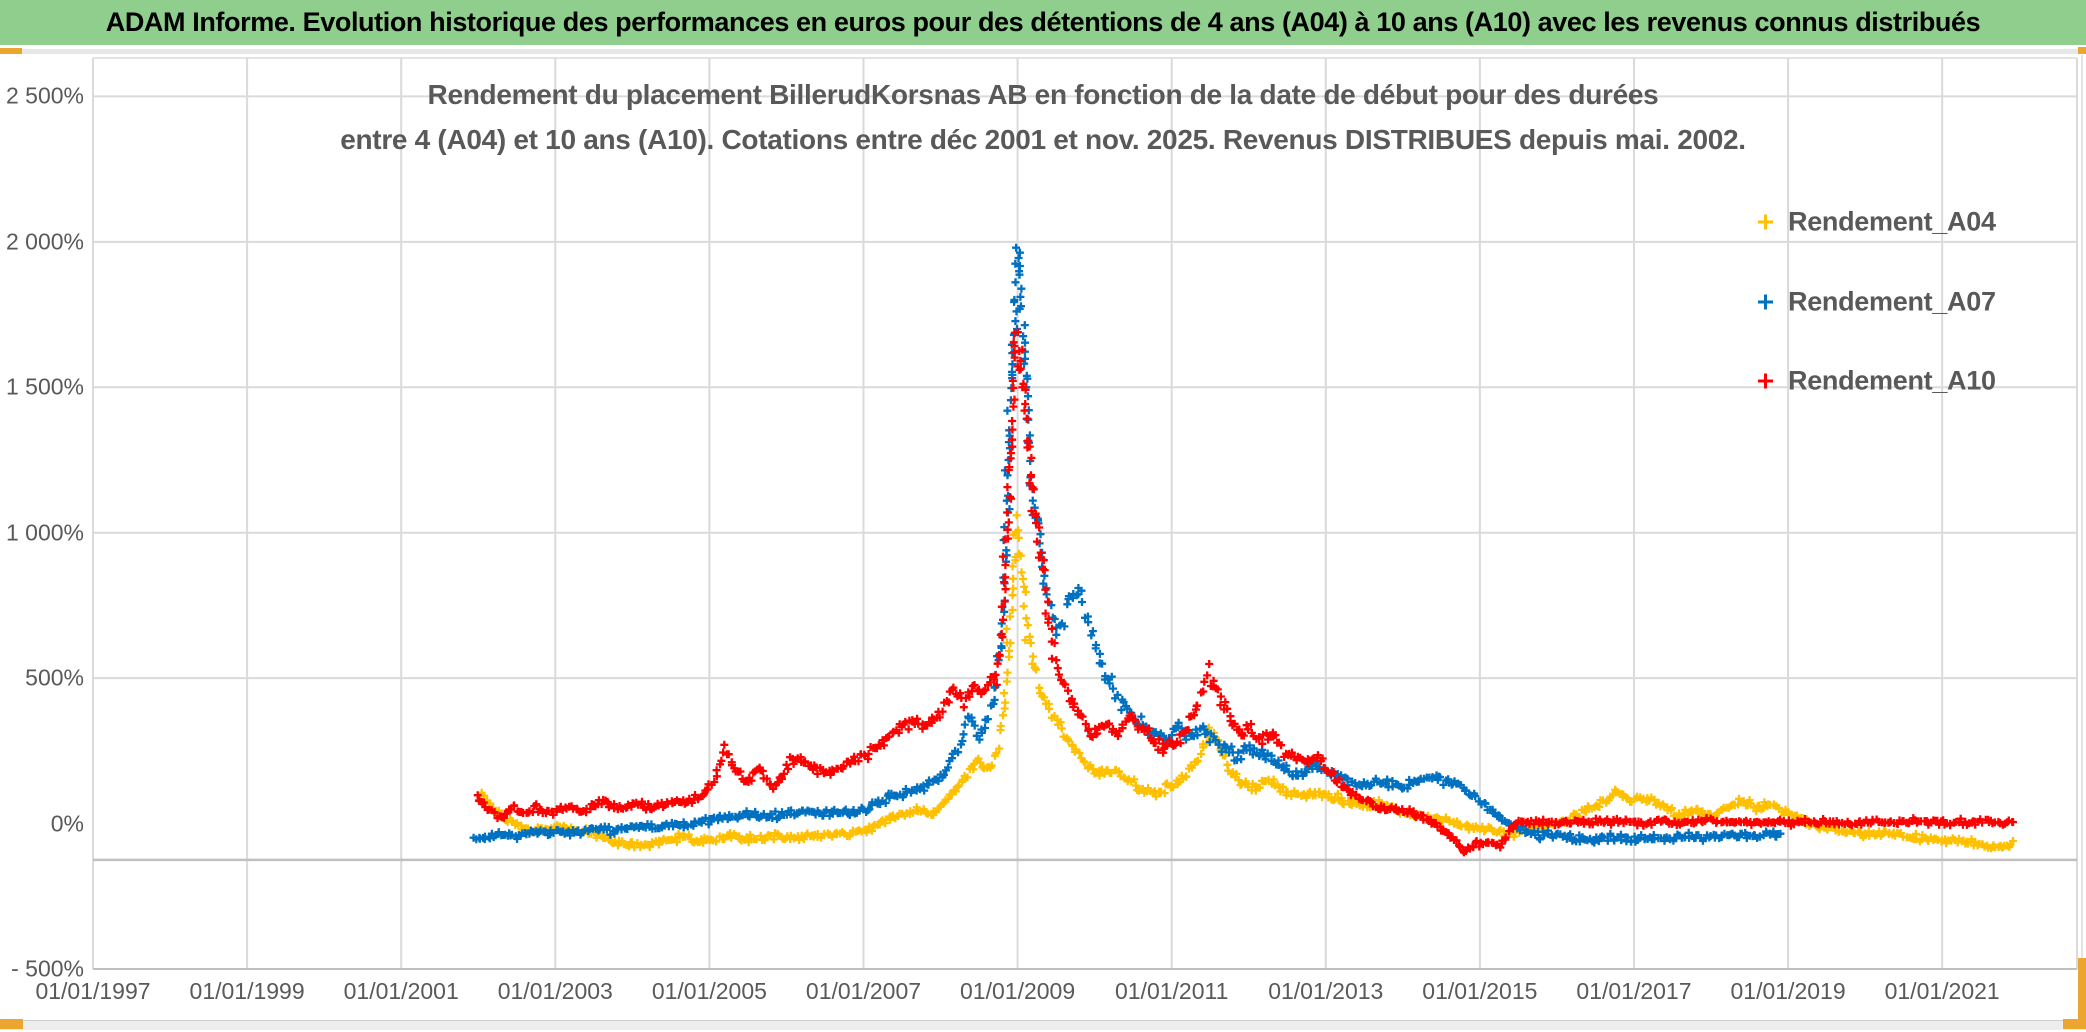  Describe the element at coordinates (1892, 301) in the screenshot. I see `legend-label: Rendement_A07` at that location.